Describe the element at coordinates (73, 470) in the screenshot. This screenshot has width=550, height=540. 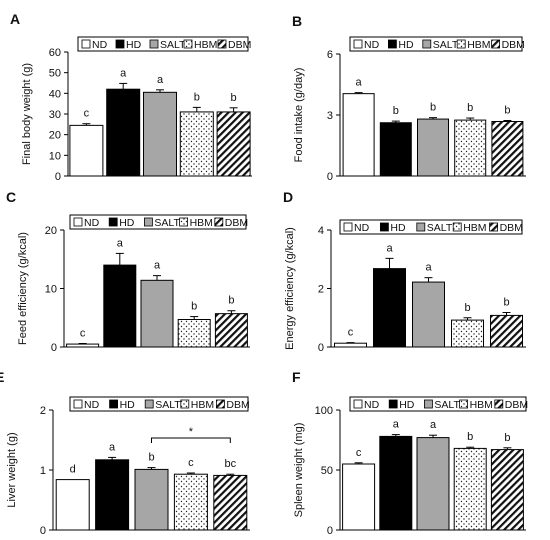
I see `significance-letter: d` at that location.